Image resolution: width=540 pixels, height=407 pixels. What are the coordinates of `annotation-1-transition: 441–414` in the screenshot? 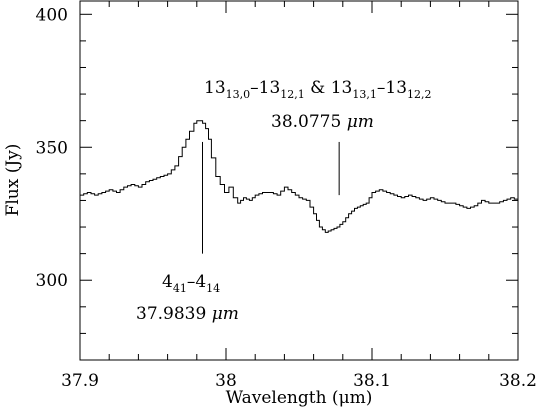 It's located at (191, 283).